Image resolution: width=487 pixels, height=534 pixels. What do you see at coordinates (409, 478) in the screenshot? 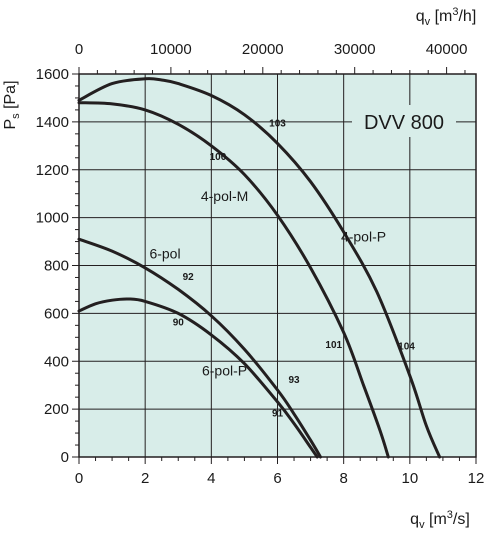
I see `x-tick-label: 10` at bounding box center [409, 478].